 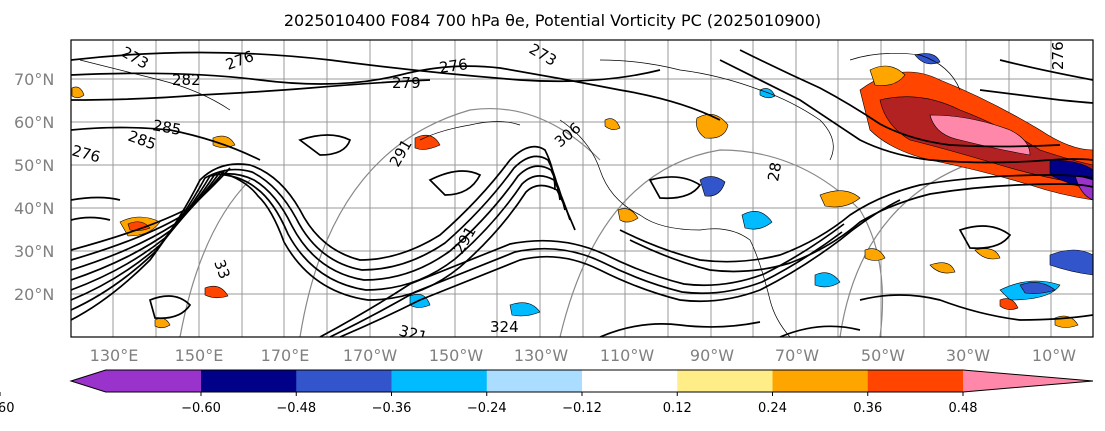 I want to click on lat-label: 30°N, so click(x=34, y=251).